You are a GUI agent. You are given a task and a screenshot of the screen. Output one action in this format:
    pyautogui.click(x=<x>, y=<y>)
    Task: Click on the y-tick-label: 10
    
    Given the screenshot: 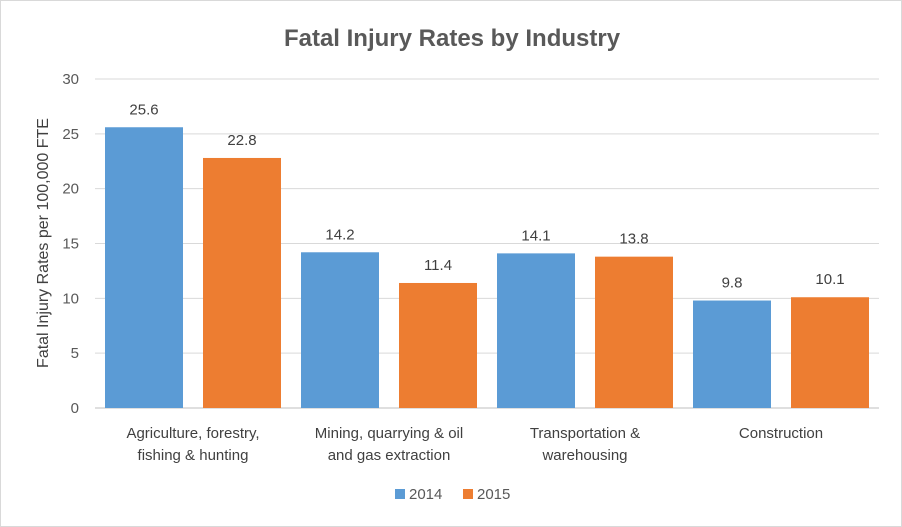 What is the action you would take?
    pyautogui.click(x=70, y=298)
    